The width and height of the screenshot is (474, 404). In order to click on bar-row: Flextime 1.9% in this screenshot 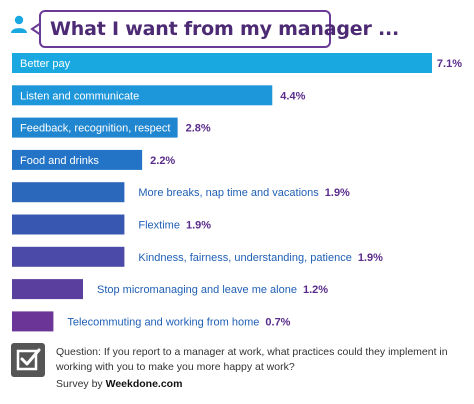, I will do `click(111, 224)`.